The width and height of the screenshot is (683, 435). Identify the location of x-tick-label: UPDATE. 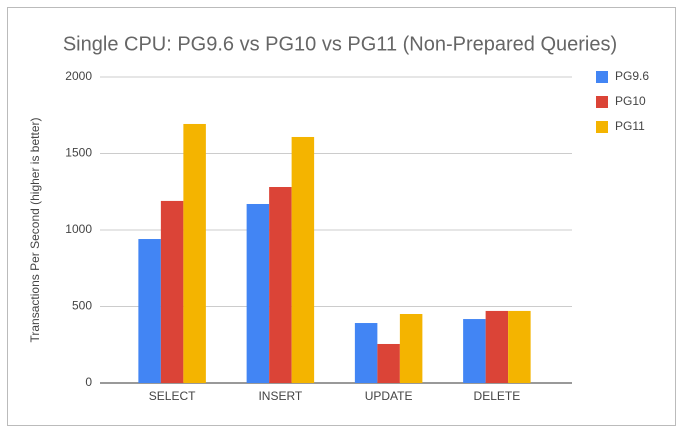
(389, 396).